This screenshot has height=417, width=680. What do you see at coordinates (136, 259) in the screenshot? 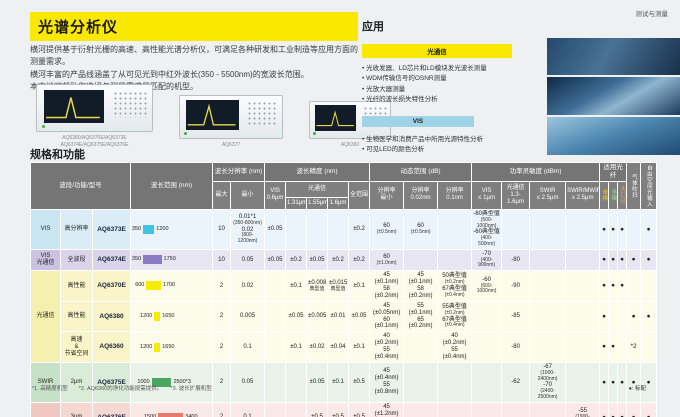
I see `range-min-label: 350` at bounding box center [136, 259].